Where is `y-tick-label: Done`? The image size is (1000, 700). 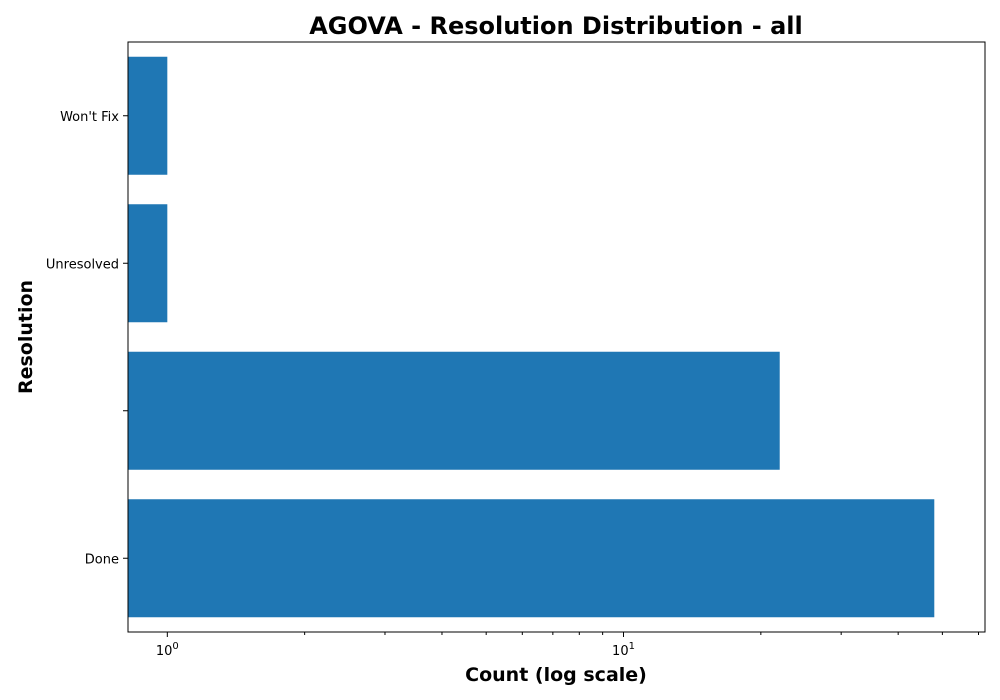 y-tick-label: Done is located at coordinates (102, 559).